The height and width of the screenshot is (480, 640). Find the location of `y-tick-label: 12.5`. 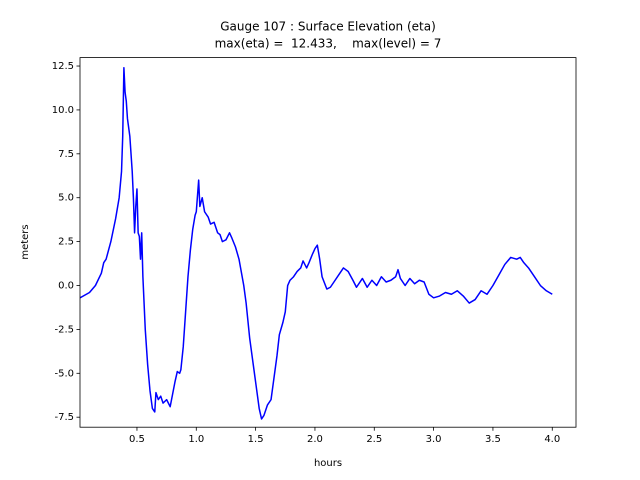

y-tick-label: 12.5 is located at coordinates (63, 66).